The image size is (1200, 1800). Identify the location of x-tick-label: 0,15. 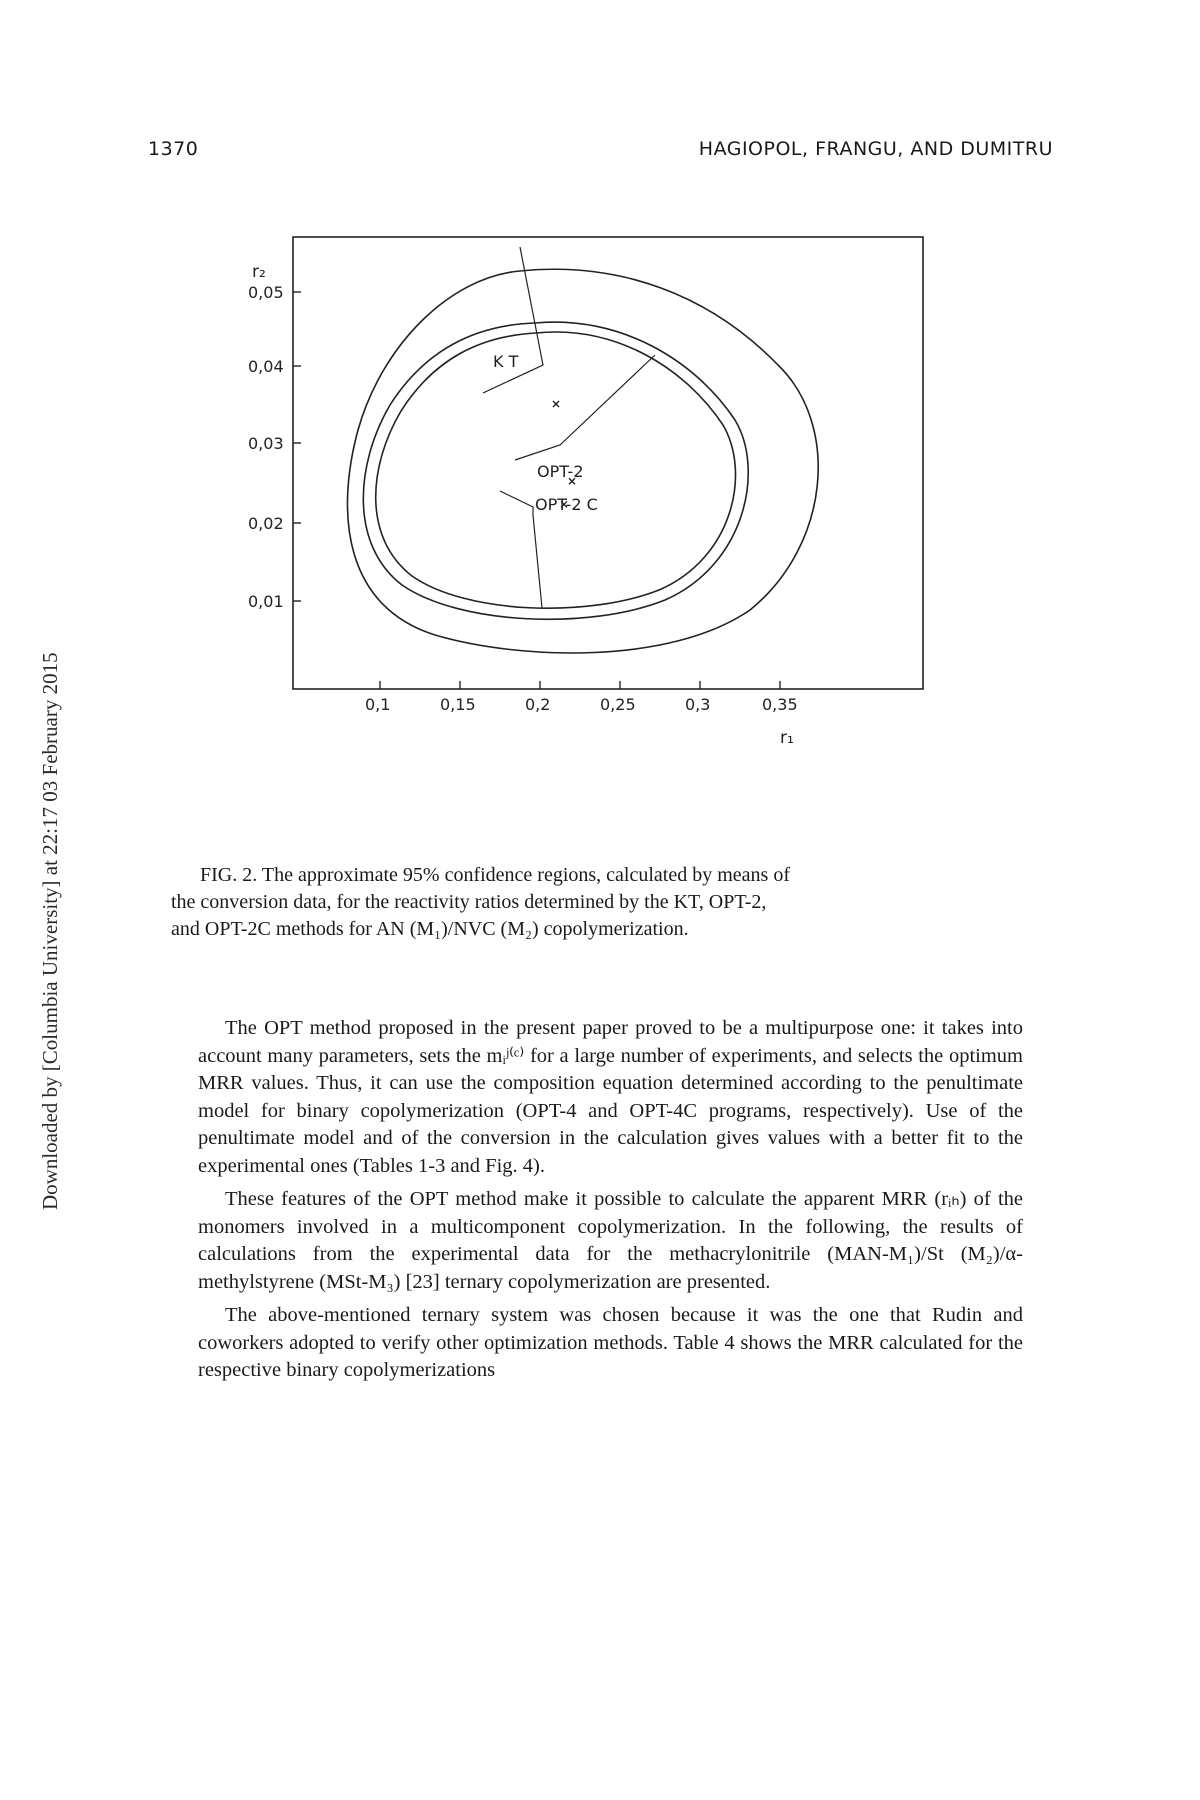
(458, 704).